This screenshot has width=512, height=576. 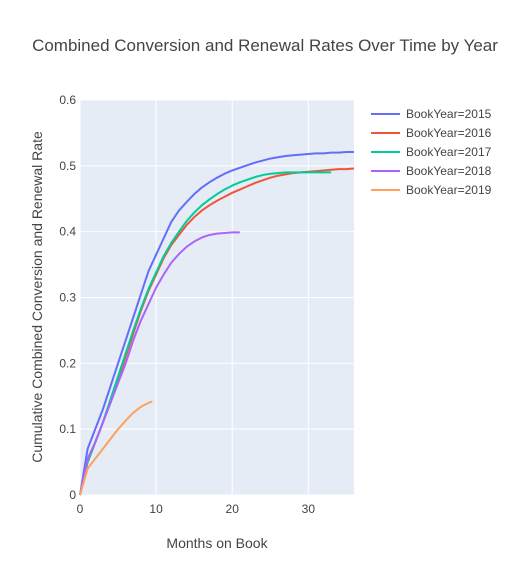 What do you see at coordinates (309, 509) in the screenshot?
I see `x-tick-label: 30` at bounding box center [309, 509].